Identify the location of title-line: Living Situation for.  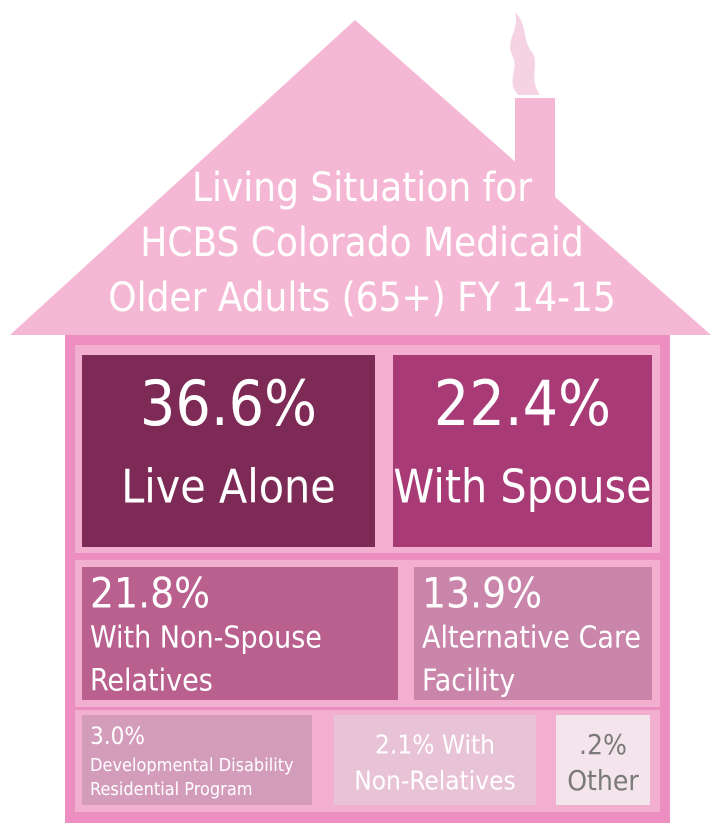
(362, 188).